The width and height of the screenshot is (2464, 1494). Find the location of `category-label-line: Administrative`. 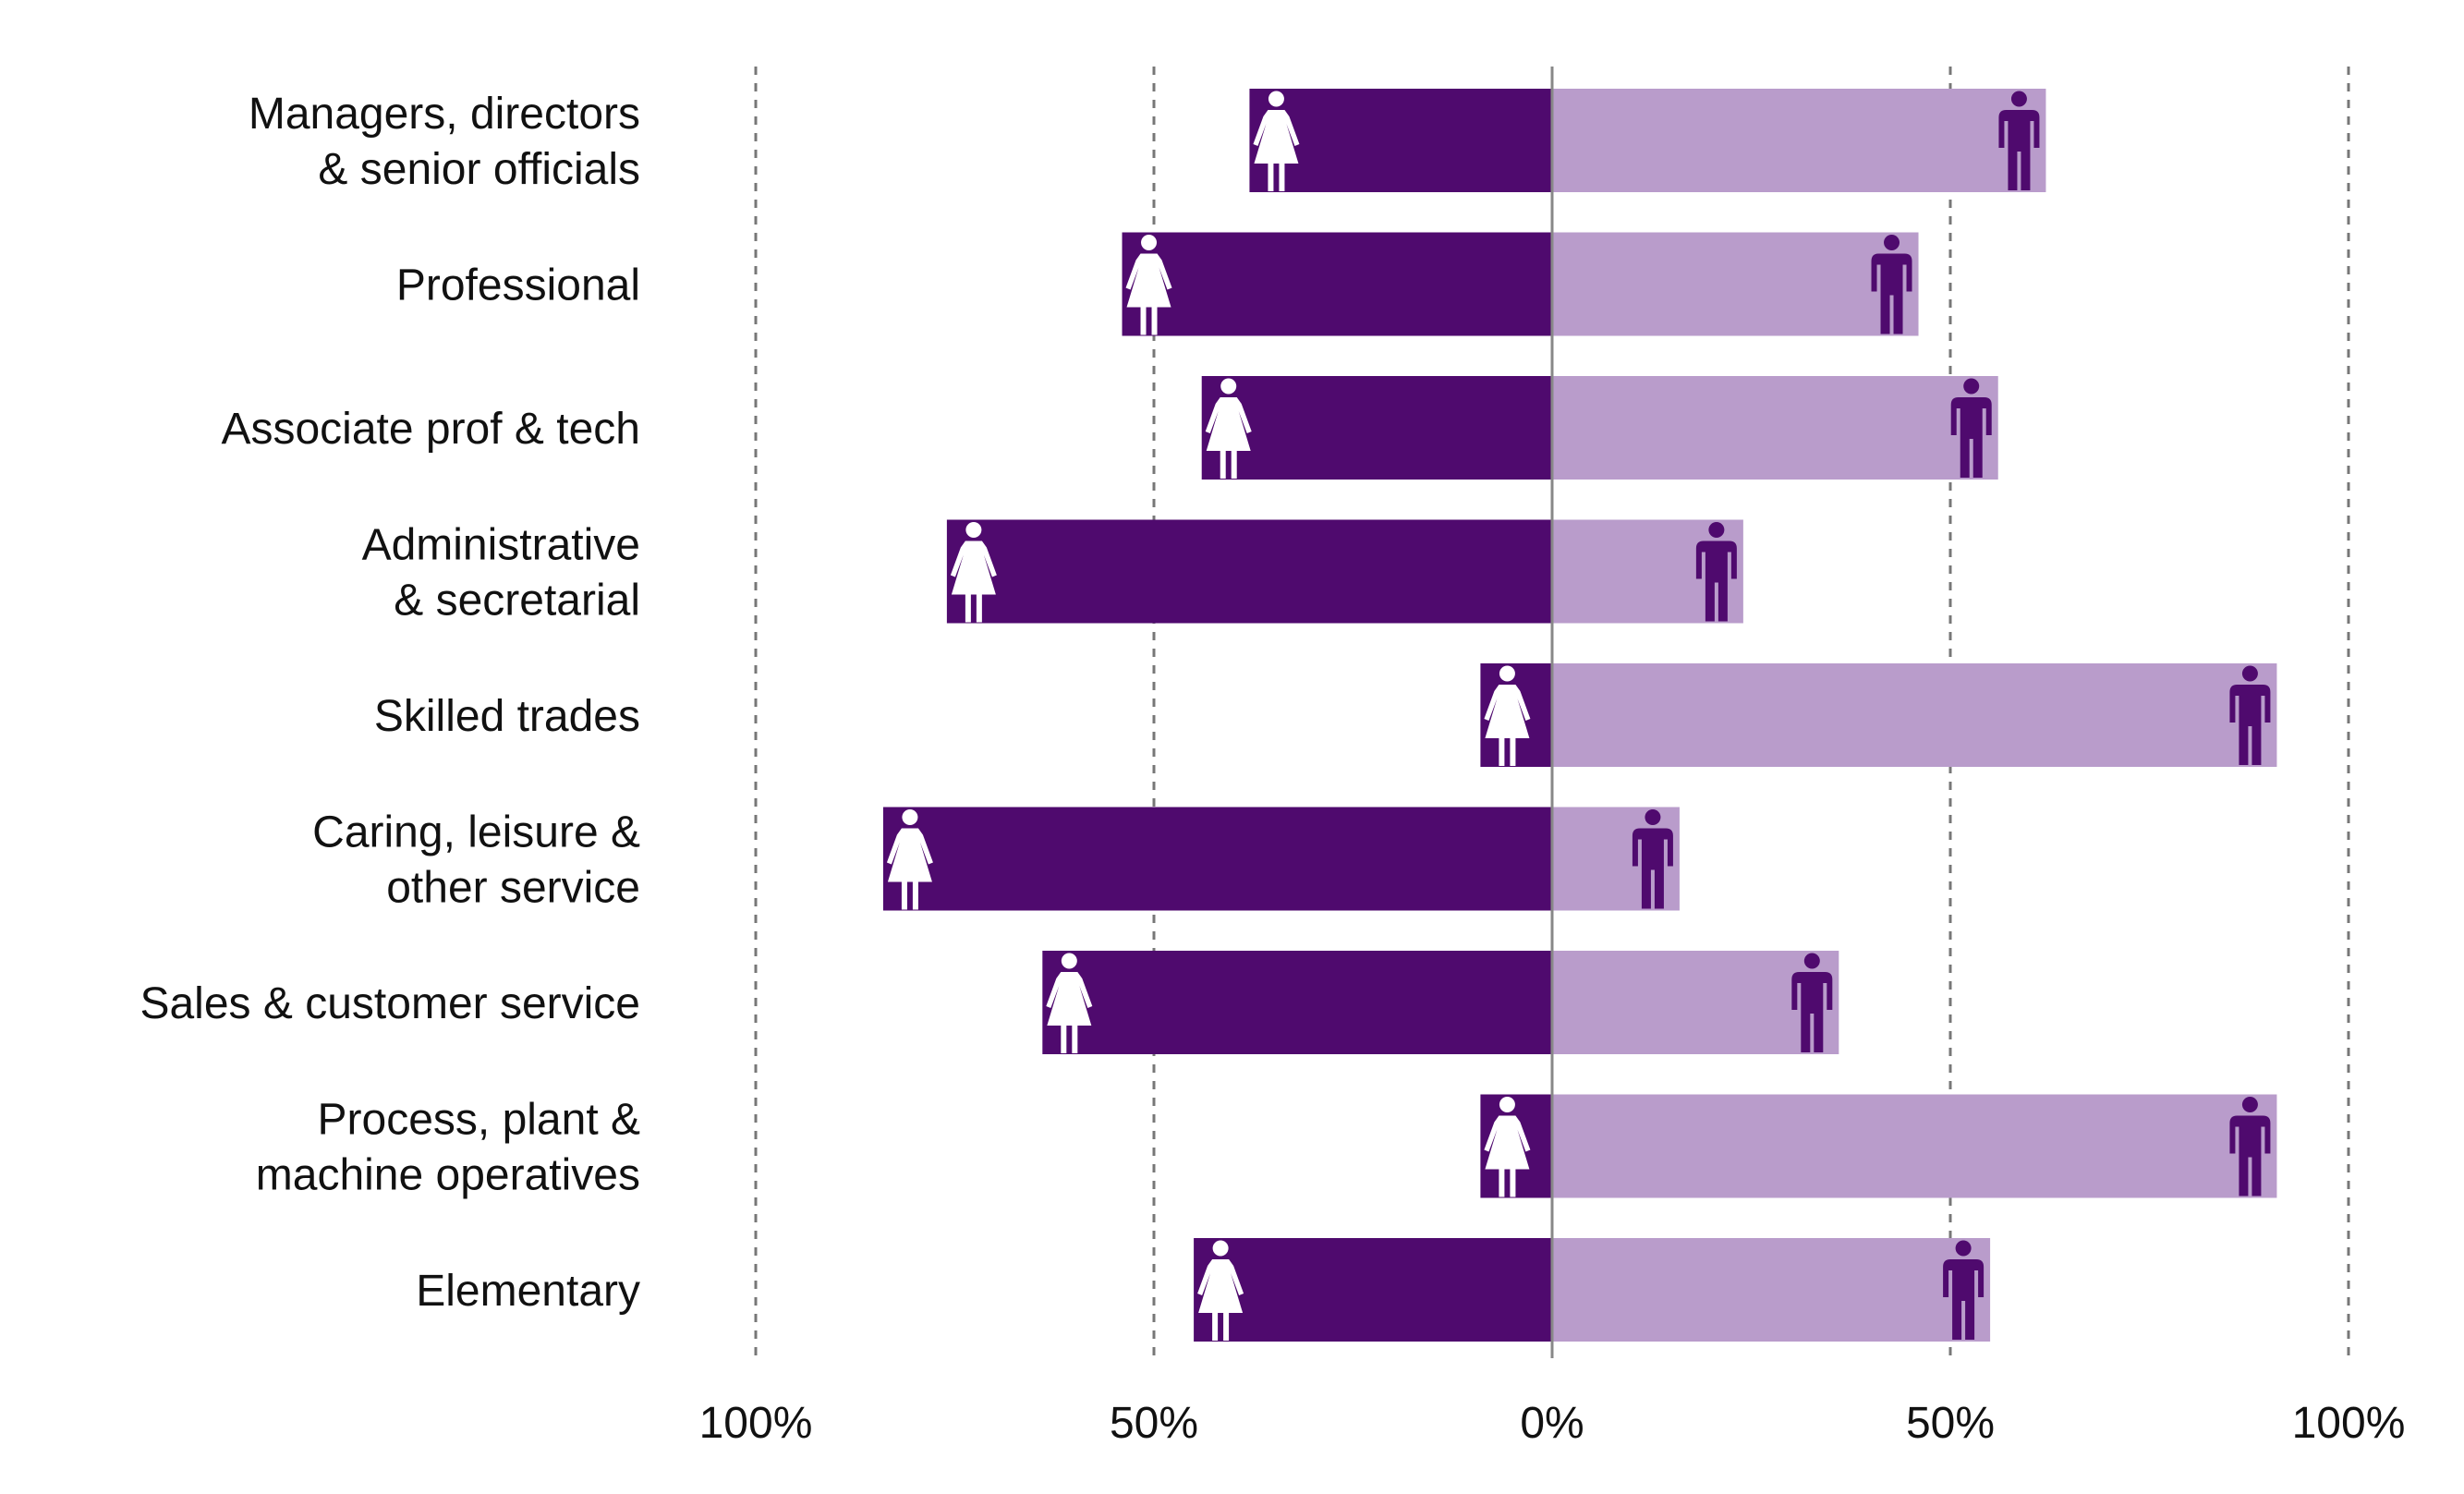

category-label-line: Administrative is located at coordinates (501, 545).